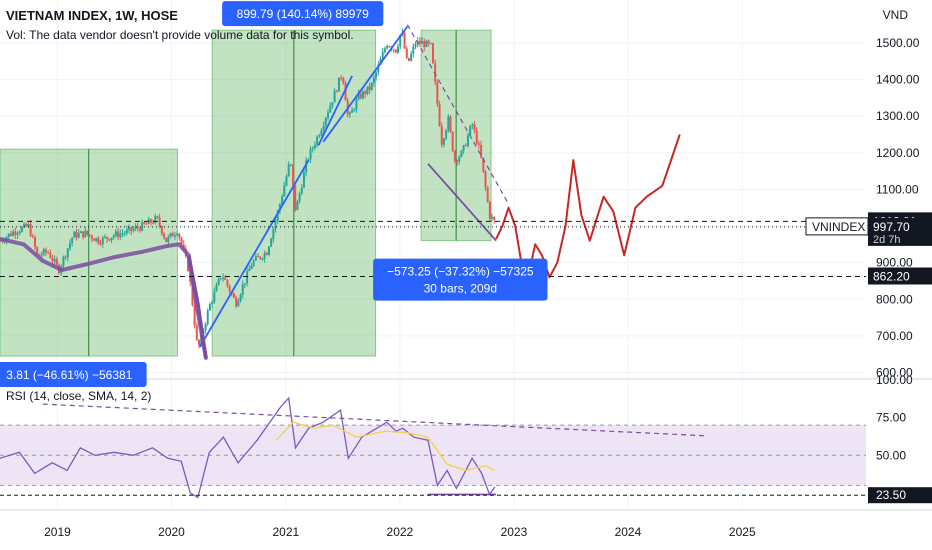 This screenshot has height=550, width=932. Describe the element at coordinates (894, 380) in the screenshot. I see `rsi-tick-label: 100.00` at that location.